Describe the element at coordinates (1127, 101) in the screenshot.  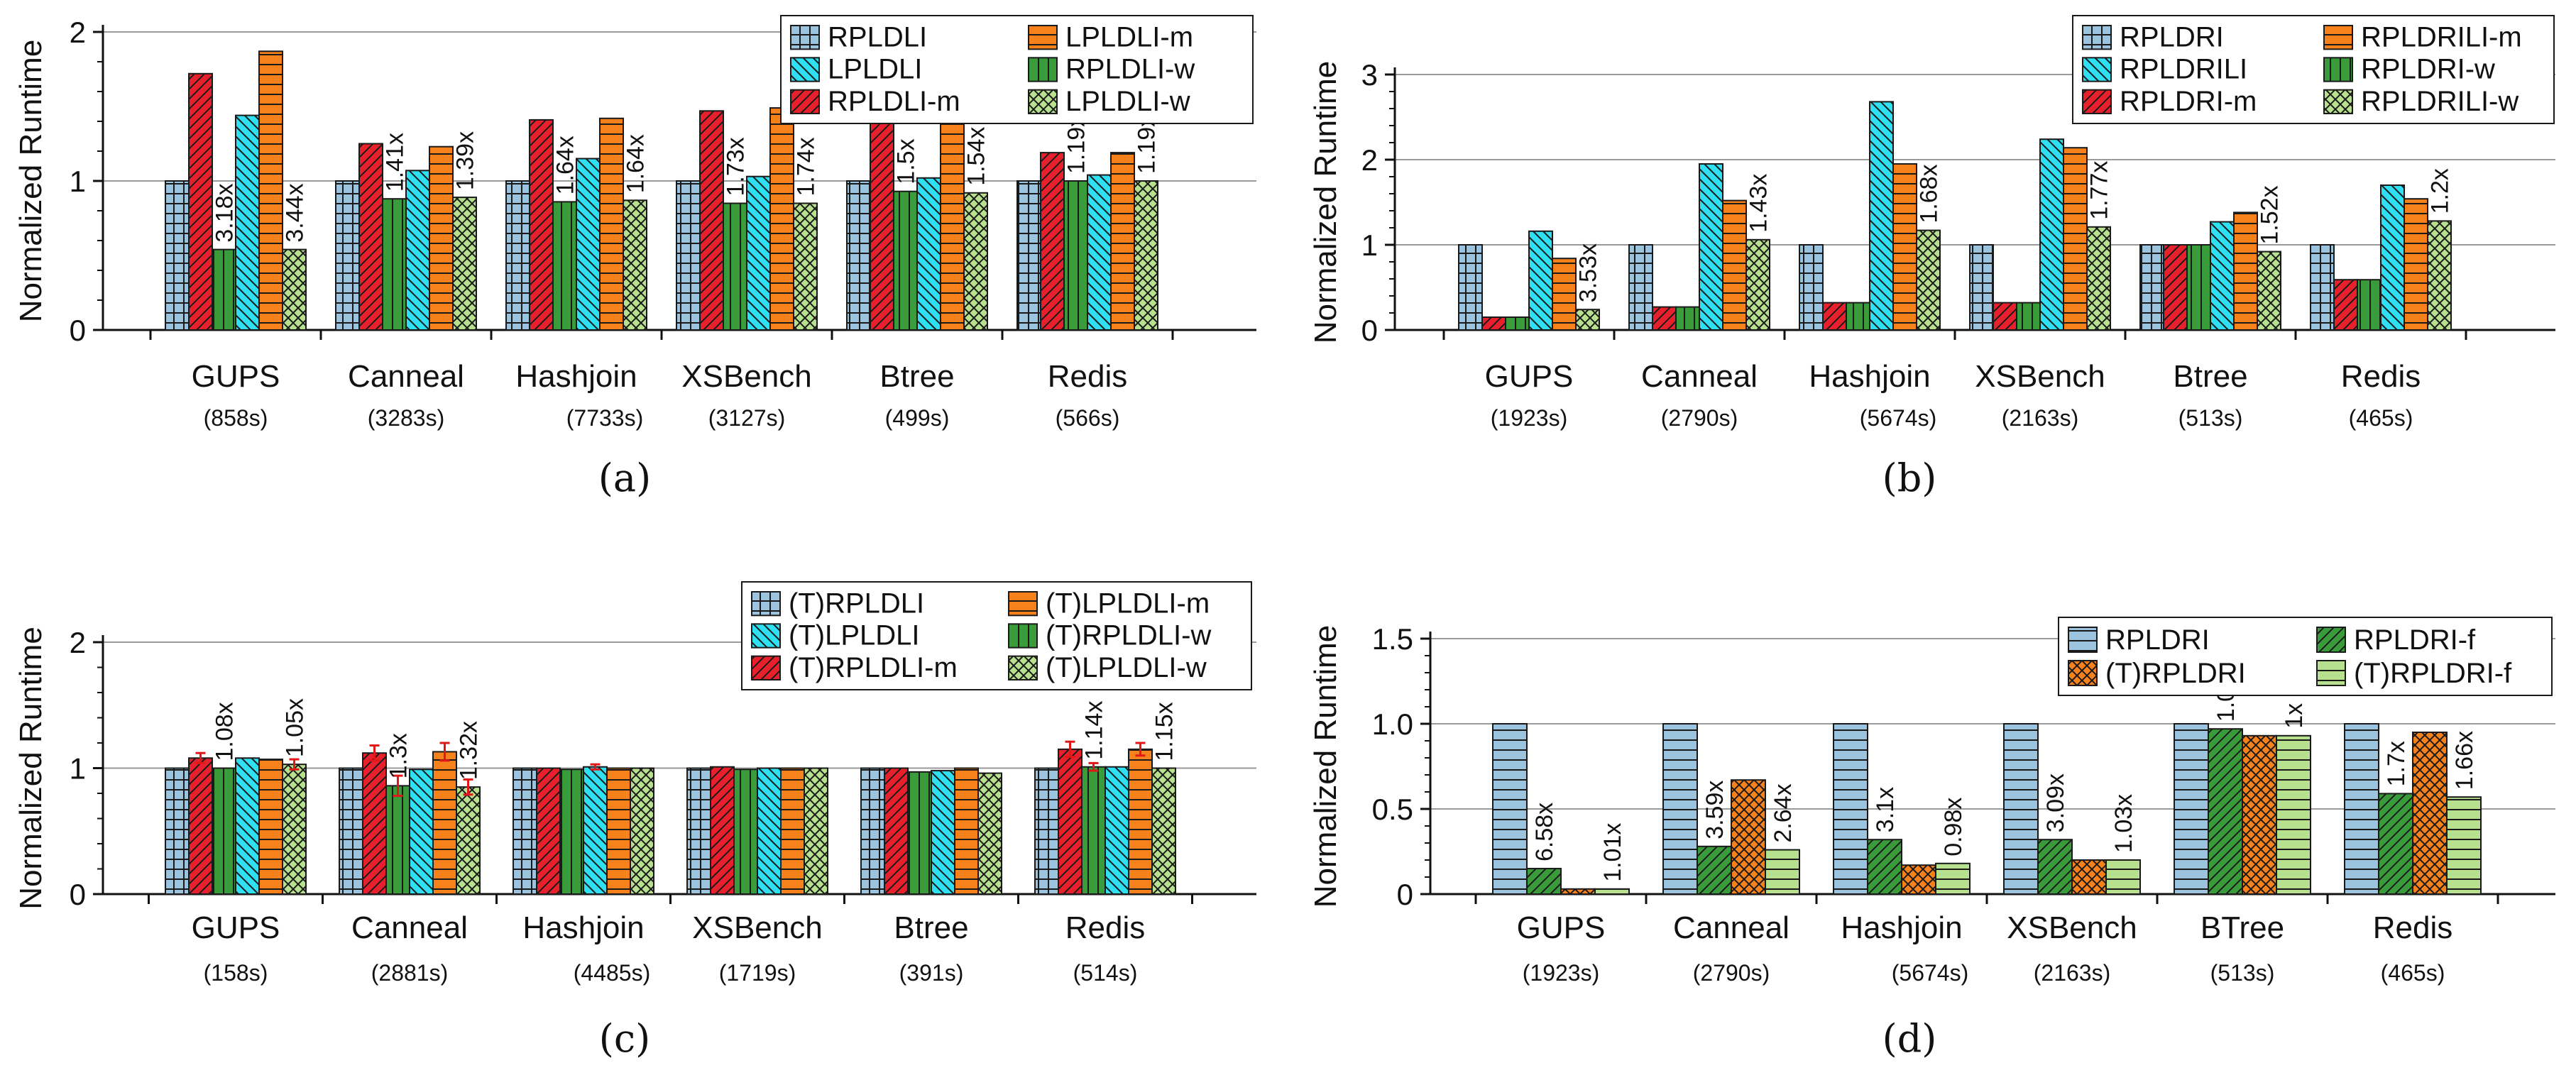
I see `legend-entry: LPLDLI-w` at that location.